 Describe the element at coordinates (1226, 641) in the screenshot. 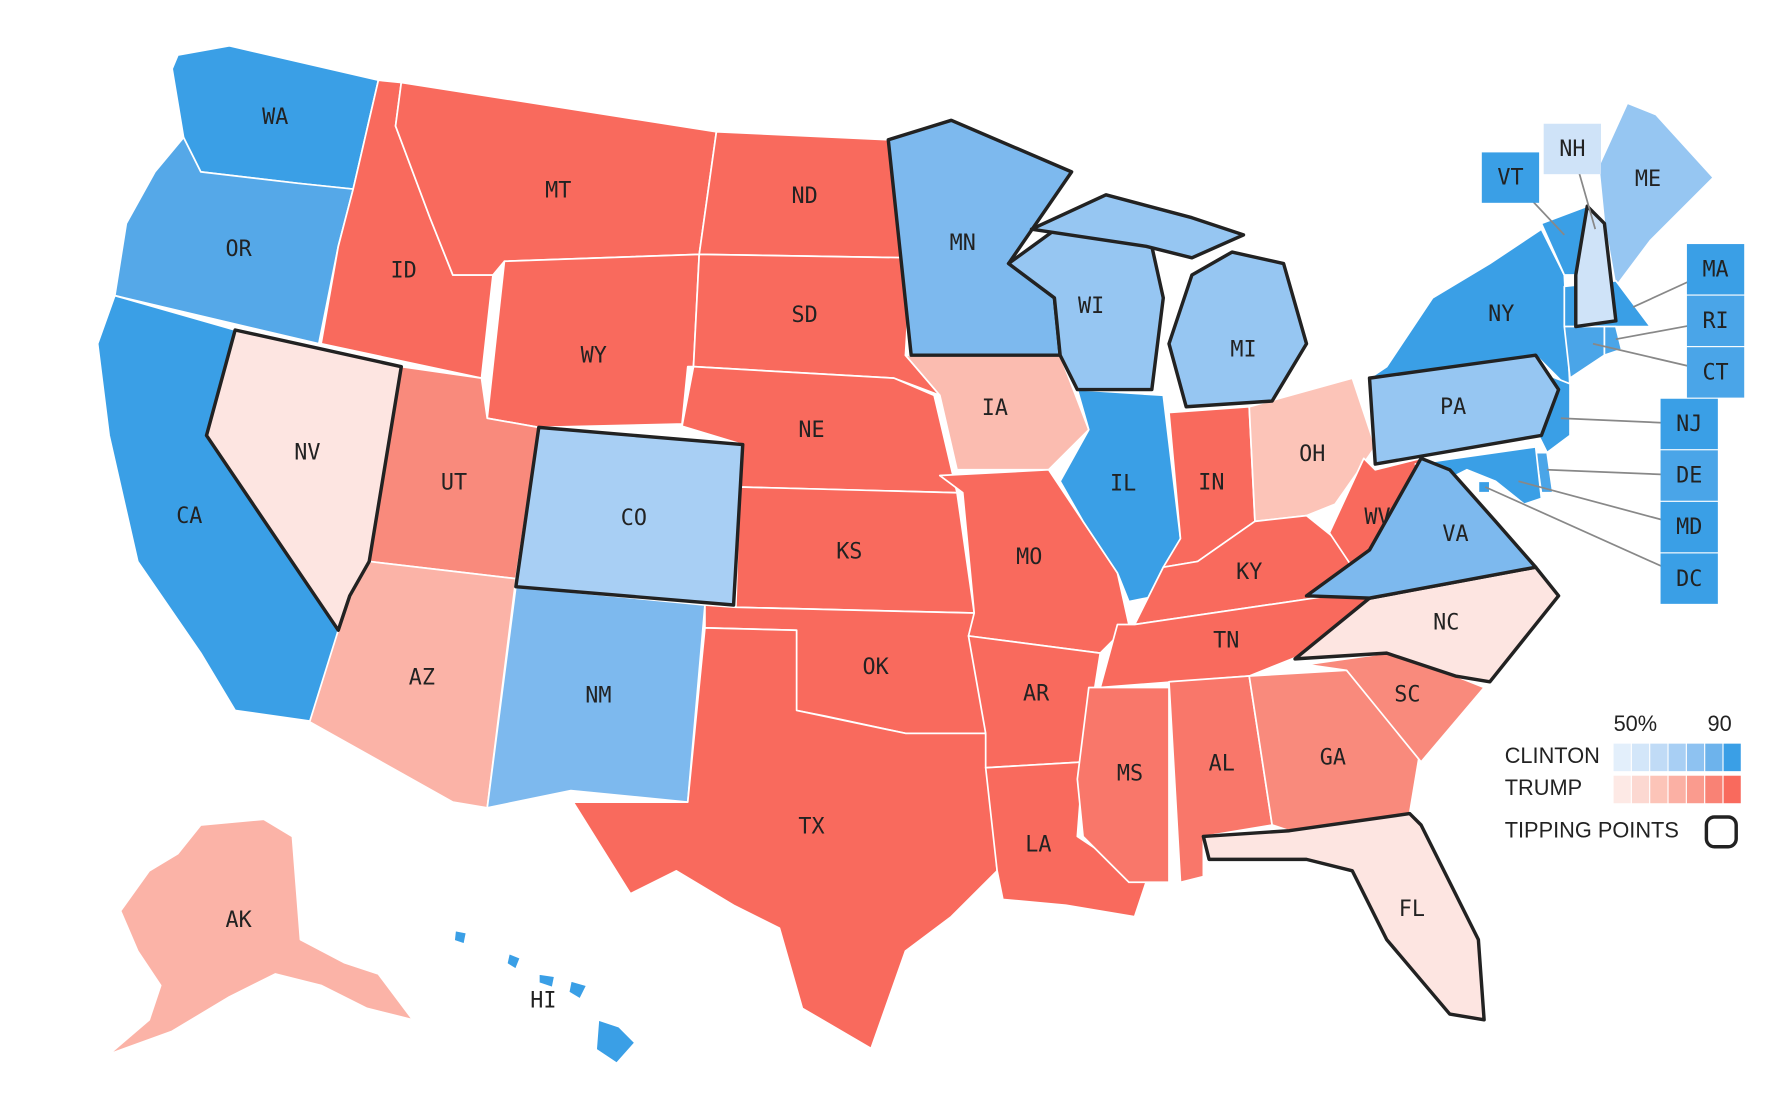

I see `state-label: TN` at that location.